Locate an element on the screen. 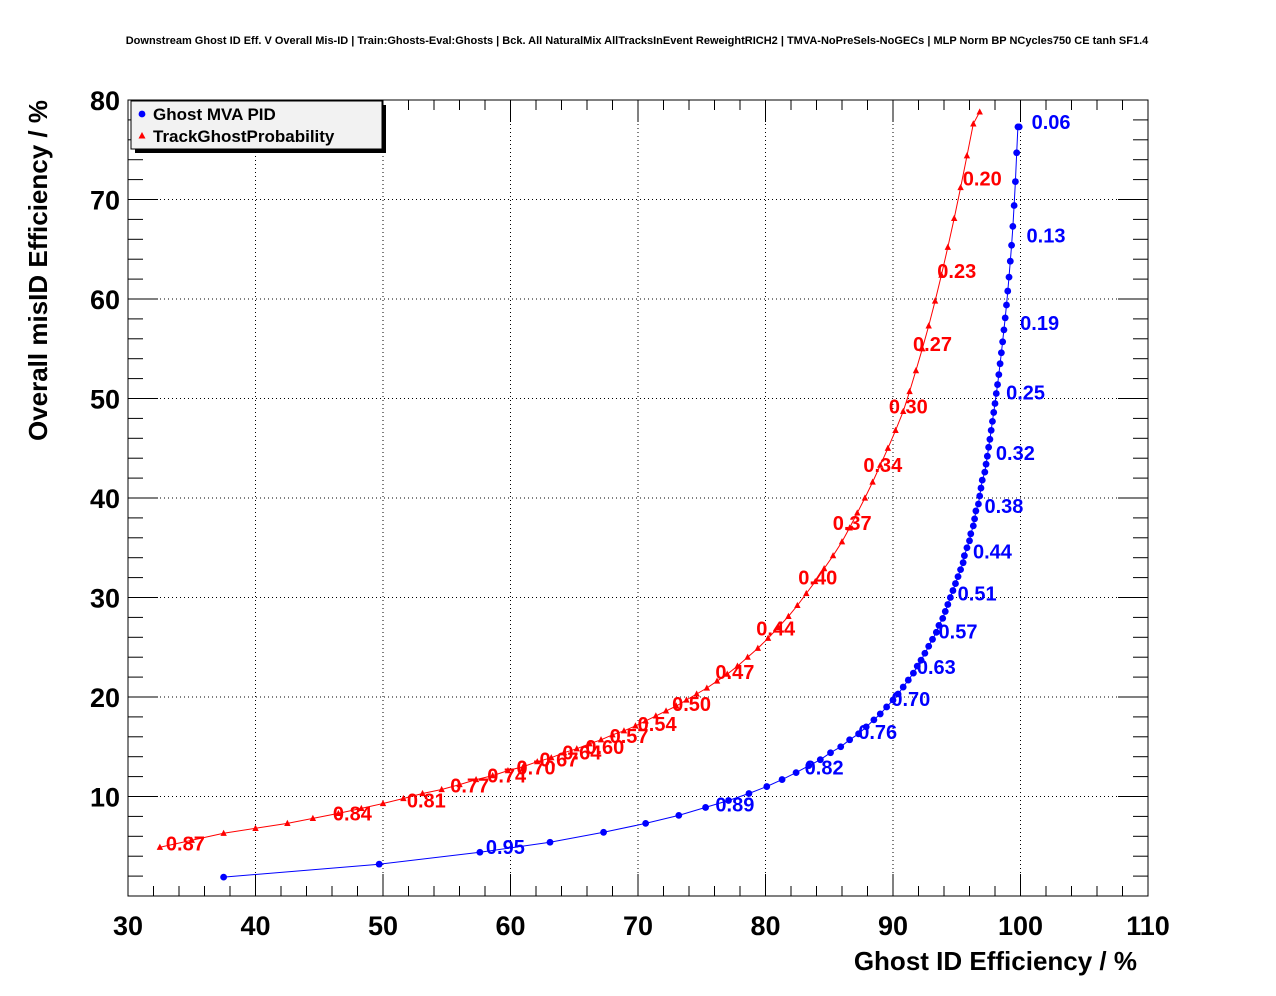 The height and width of the screenshot is (996, 1276). x-axis-title: Ghost ID Efficiency / % is located at coordinates (995, 961).